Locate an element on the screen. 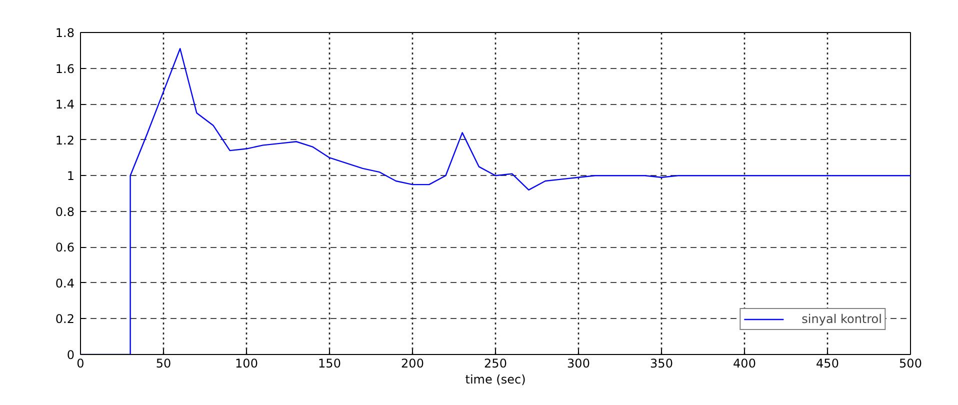  y-tick-label: 1.2 is located at coordinates (65, 140).